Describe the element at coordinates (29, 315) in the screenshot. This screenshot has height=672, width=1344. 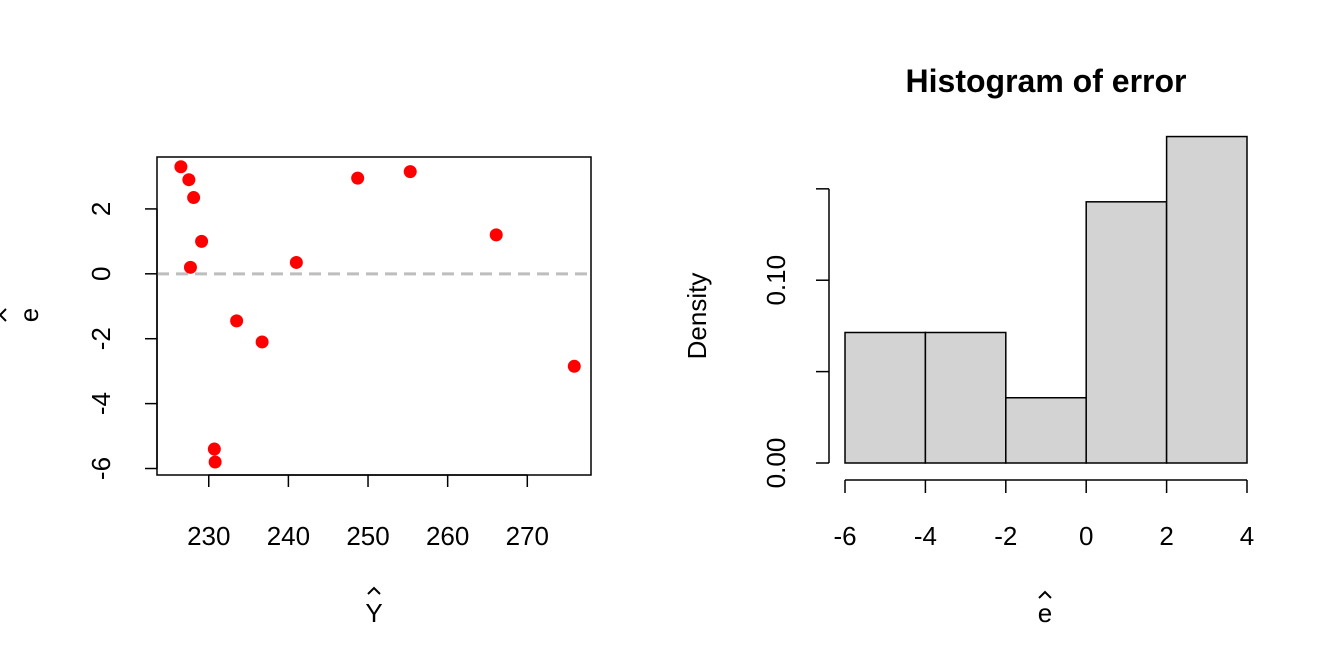
I see `y-axis-label: e` at that location.